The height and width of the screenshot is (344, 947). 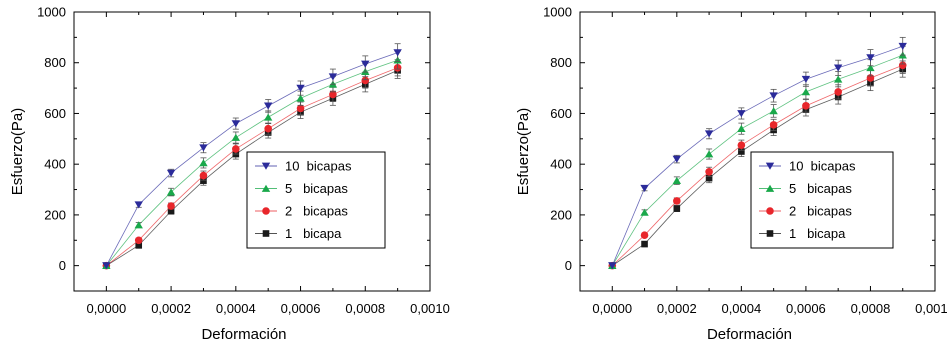 I want to click on x-tick-label: 0,0004, so click(x=741, y=308).